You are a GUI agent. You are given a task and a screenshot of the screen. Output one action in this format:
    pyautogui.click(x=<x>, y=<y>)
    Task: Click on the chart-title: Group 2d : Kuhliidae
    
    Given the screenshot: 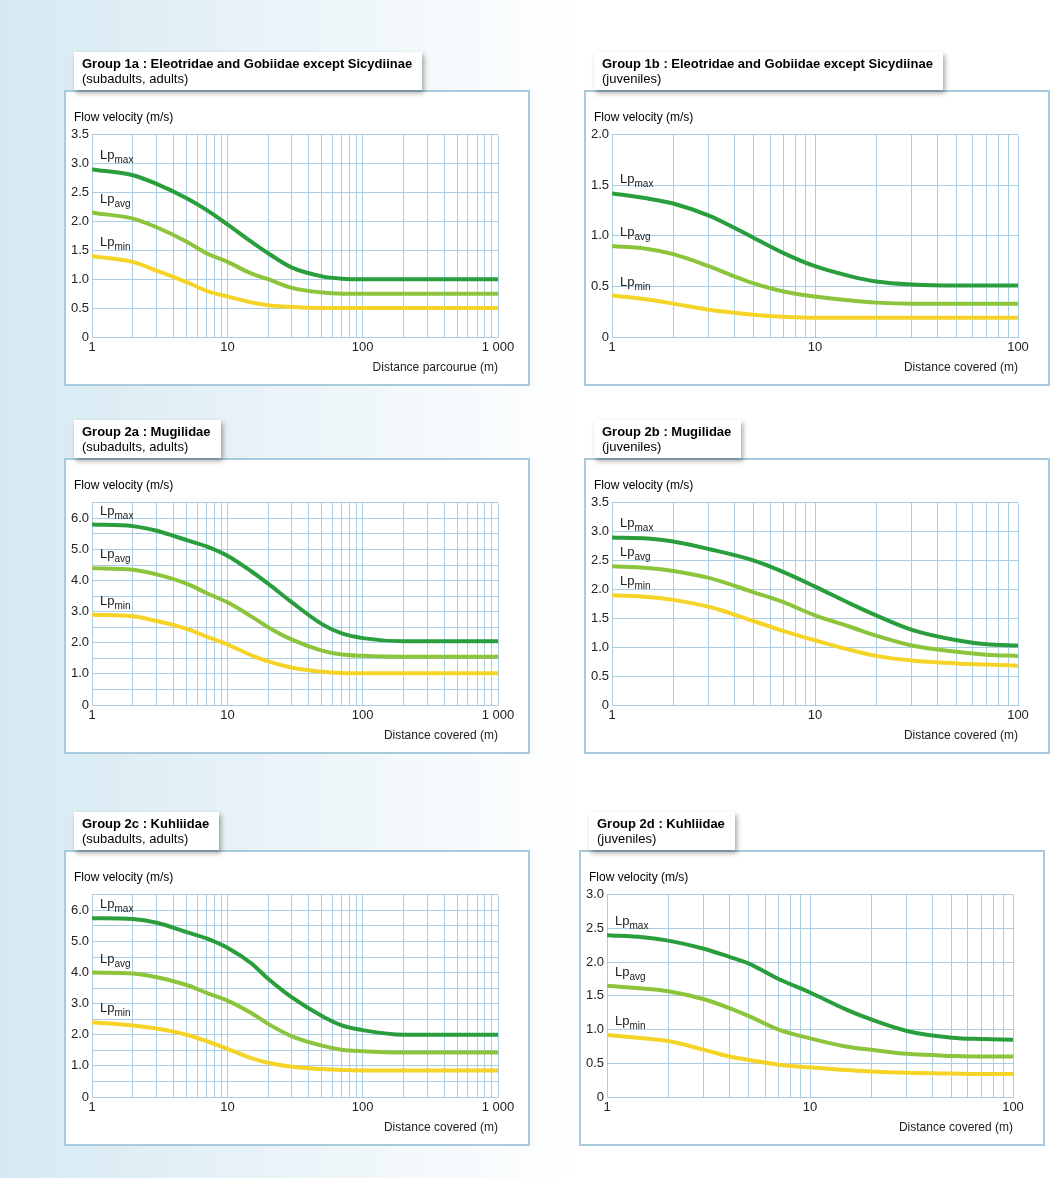 What is the action you would take?
    pyautogui.click(x=661, y=823)
    